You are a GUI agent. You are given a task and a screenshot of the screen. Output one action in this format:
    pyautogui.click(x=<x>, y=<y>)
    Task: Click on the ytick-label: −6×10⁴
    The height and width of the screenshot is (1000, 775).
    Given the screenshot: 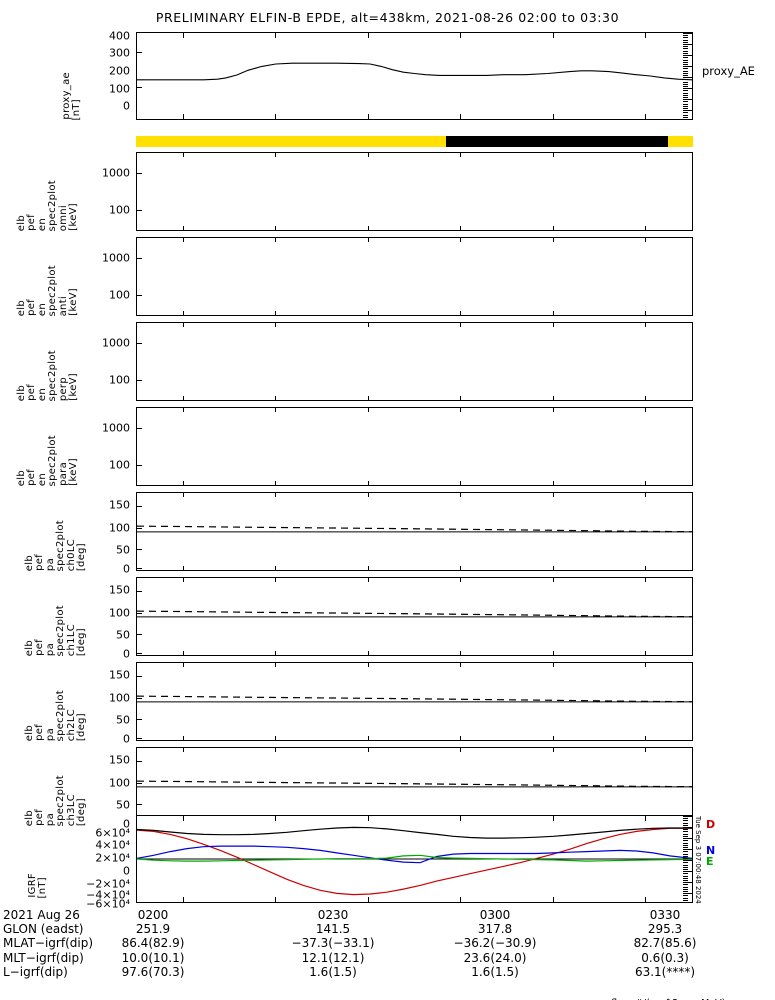 What is the action you would take?
    pyautogui.click(x=108, y=904)
    